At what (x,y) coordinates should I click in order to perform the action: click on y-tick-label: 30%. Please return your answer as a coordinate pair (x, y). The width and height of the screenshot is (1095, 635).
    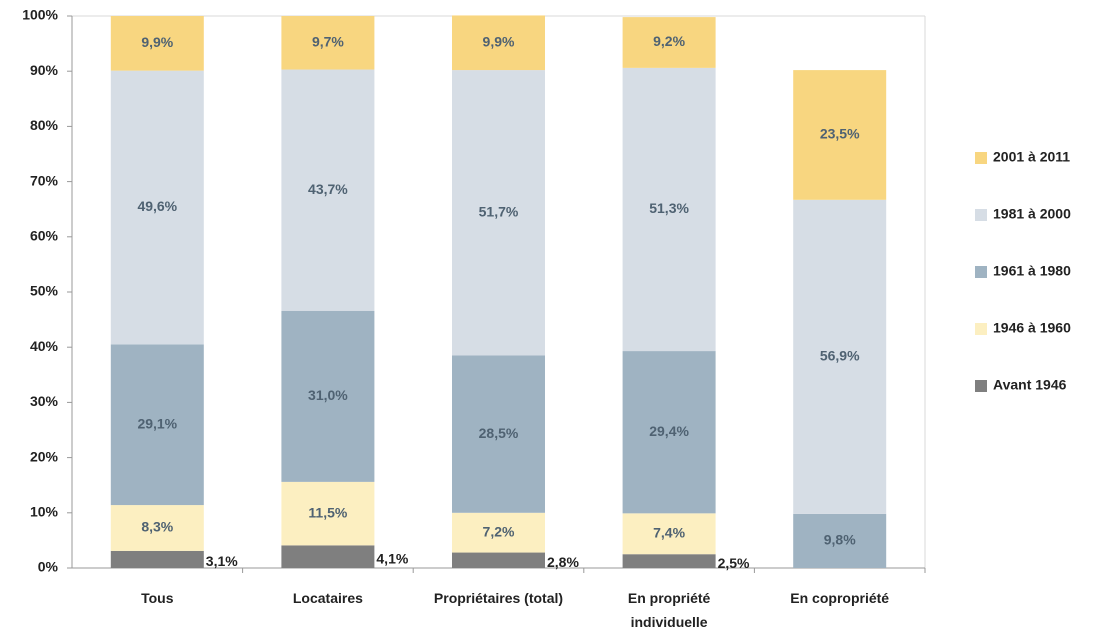
    Looking at the image, I should click on (44, 401).